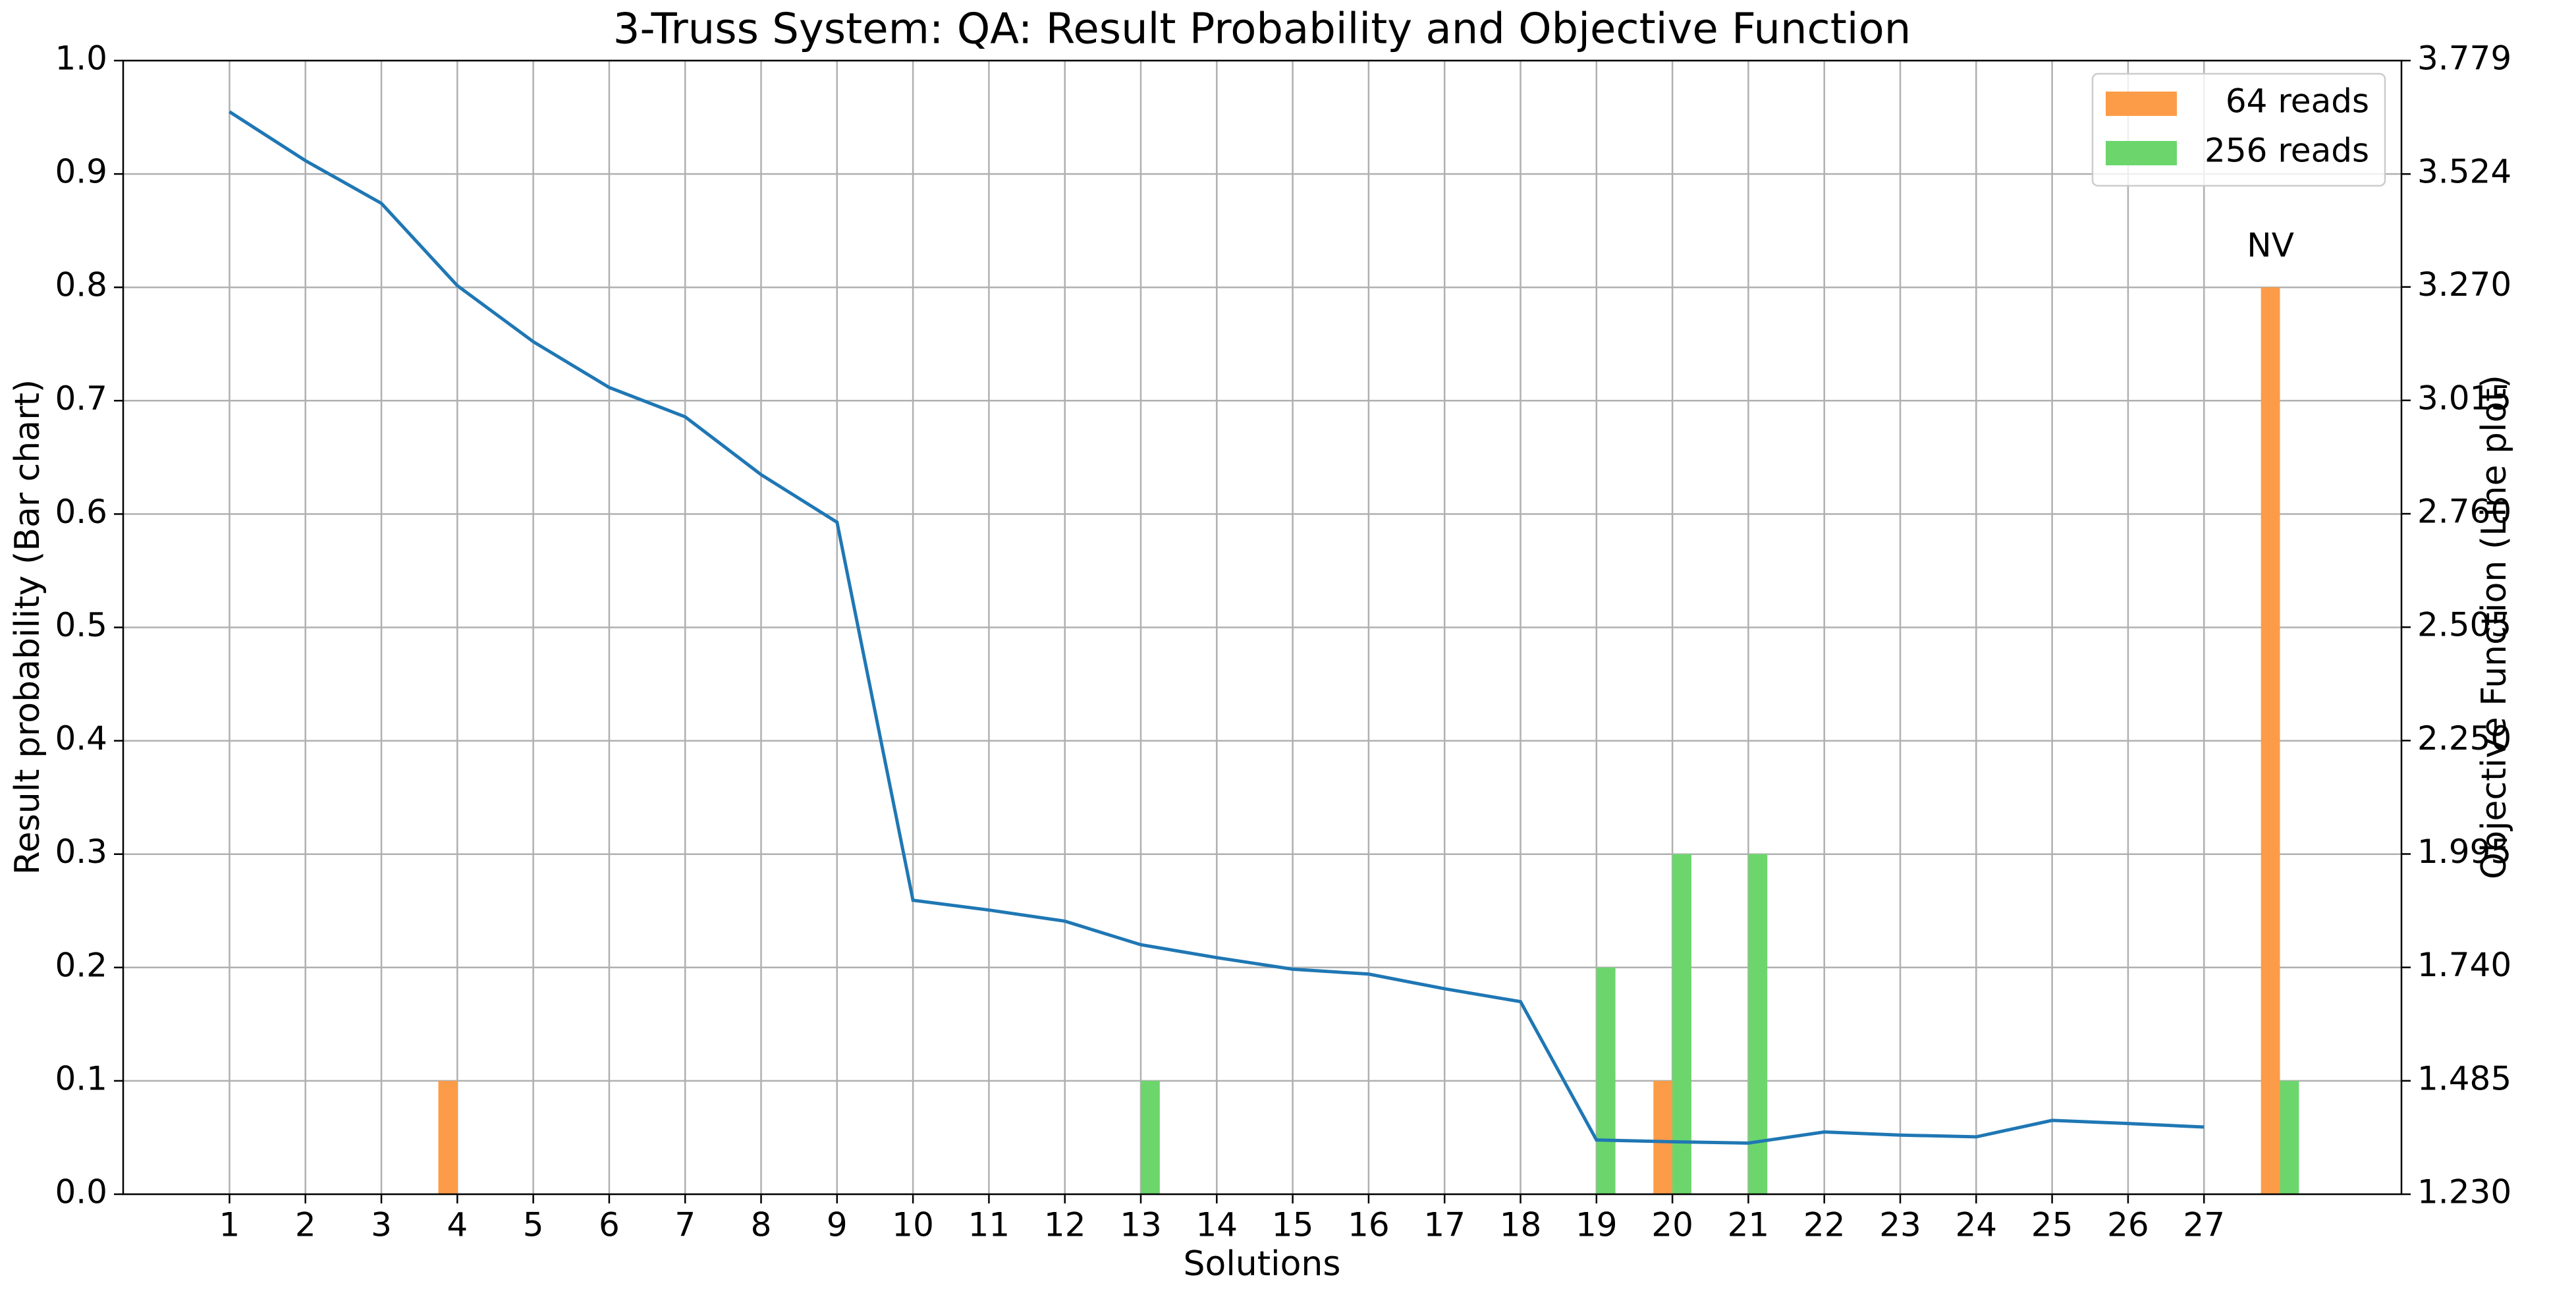 The height and width of the screenshot is (1295, 2576). What do you see at coordinates (2270, 246) in the screenshot?
I see `annotation: NV` at bounding box center [2270, 246].